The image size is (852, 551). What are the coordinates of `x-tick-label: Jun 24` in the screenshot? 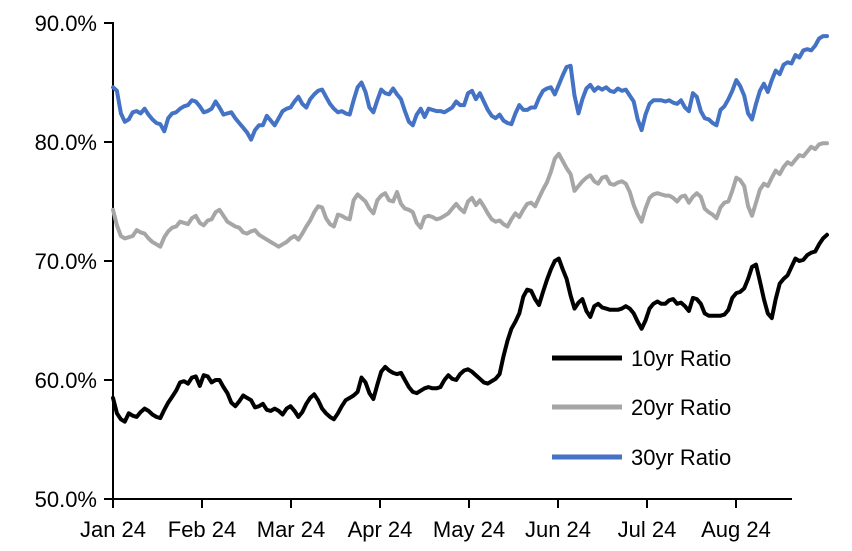 It's located at (558, 529).